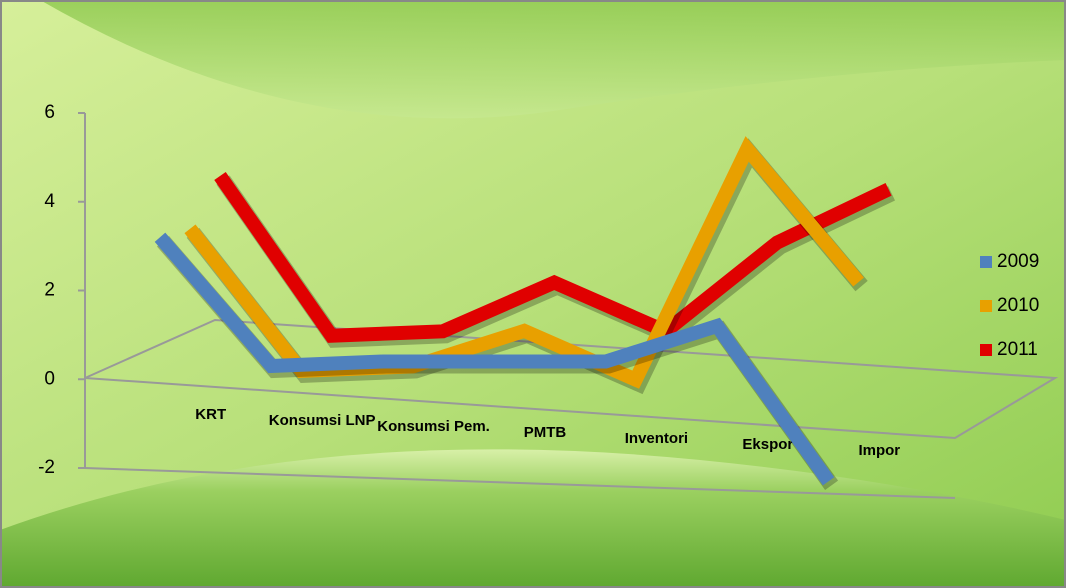  Describe the element at coordinates (49, 201) in the screenshot. I see `y-tick-label: 4` at that location.